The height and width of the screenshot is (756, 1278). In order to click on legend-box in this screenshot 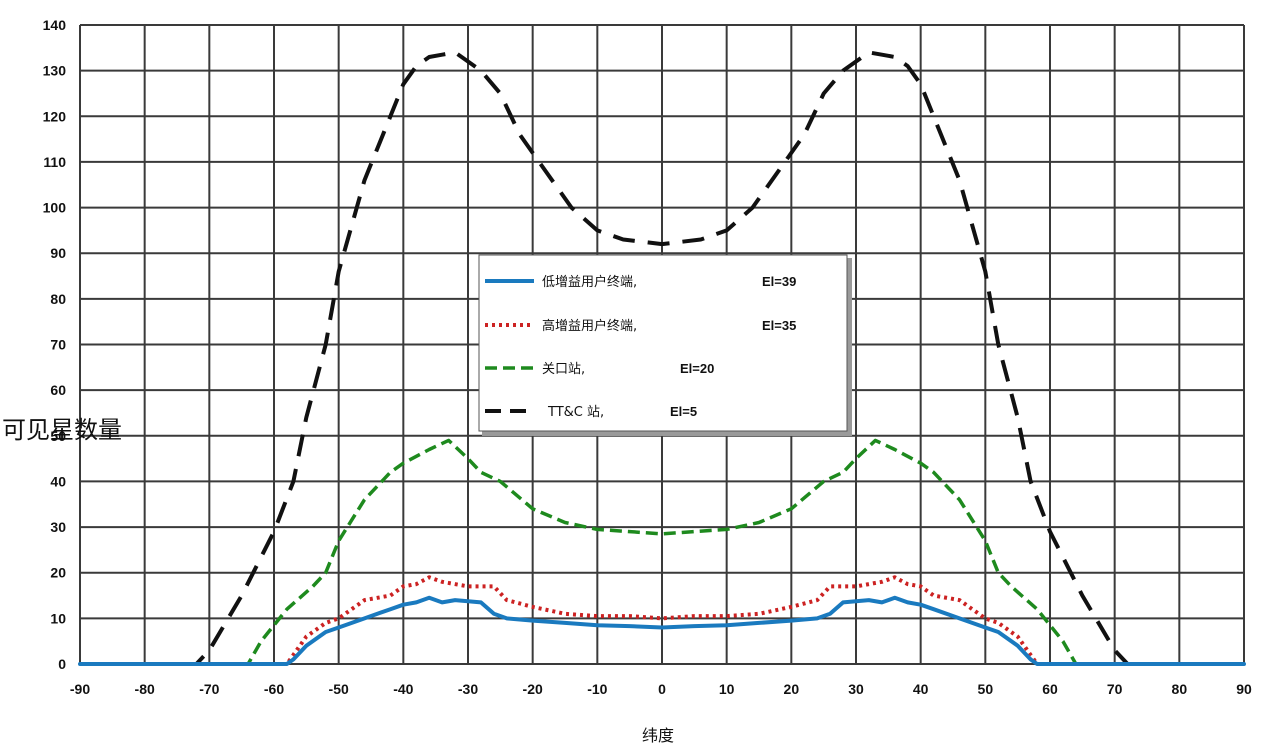, I will do `click(663, 343)`.